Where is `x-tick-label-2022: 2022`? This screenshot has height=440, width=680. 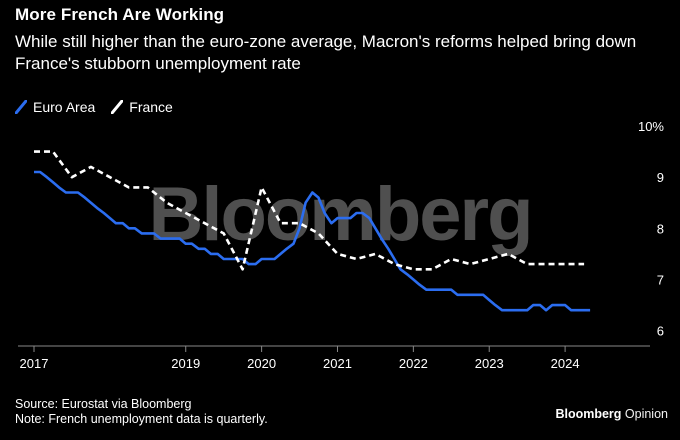 x-tick-label-2022: 2022 is located at coordinates (413, 363).